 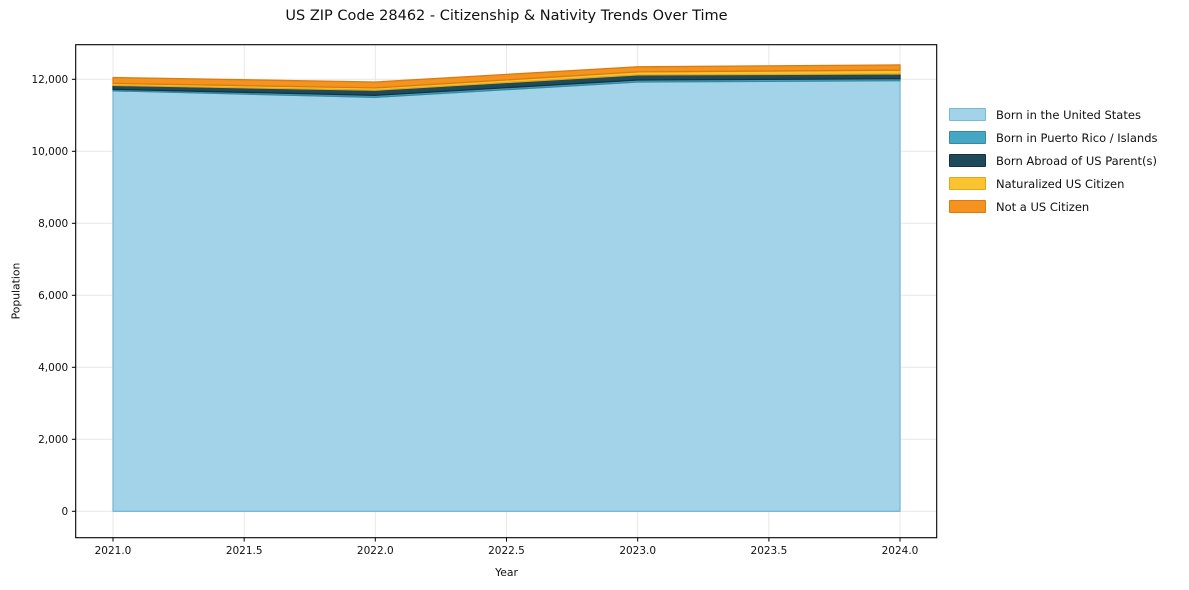 I want to click on legend-item: Born in the United States, so click(x=1053, y=114).